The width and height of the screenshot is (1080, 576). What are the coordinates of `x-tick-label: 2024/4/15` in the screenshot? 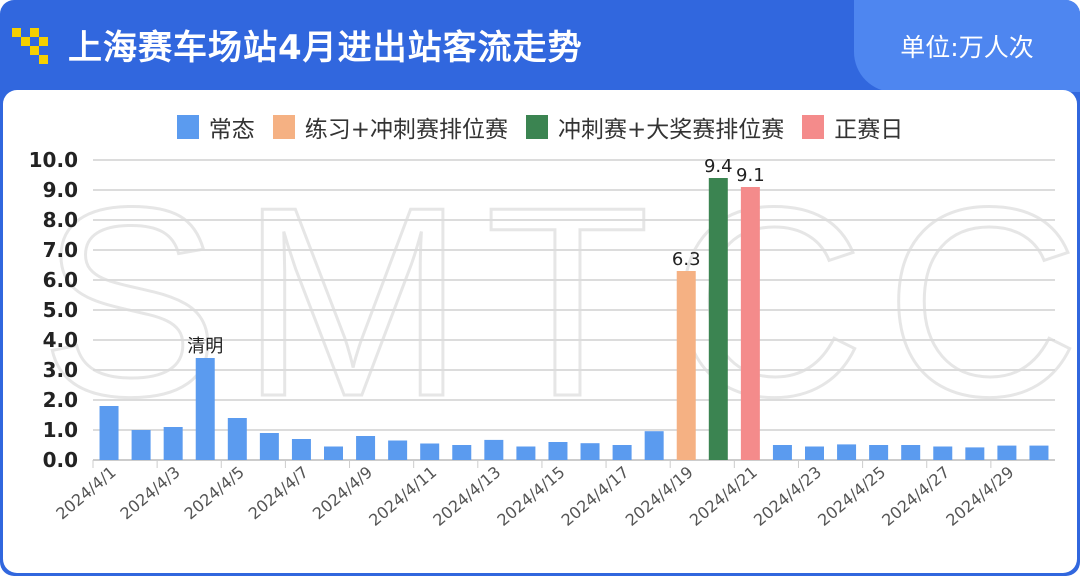 It's located at (530, 496).